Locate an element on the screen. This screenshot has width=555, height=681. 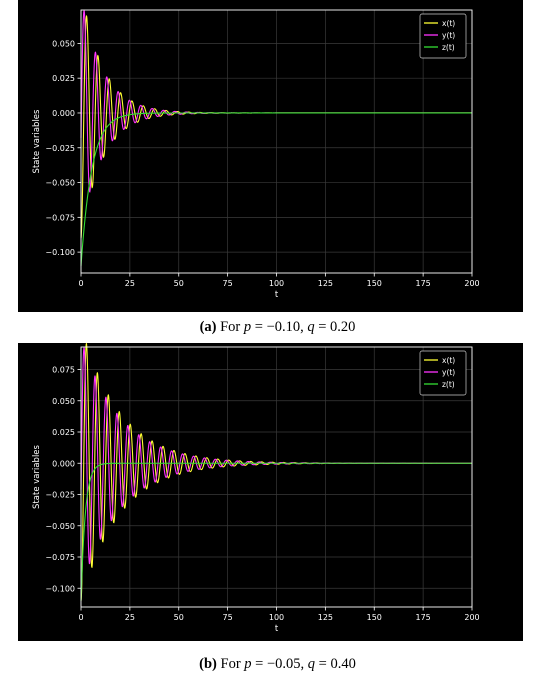
caption-a: (a) For p = −0.10, q = 0.20 is located at coordinates (277, 327).